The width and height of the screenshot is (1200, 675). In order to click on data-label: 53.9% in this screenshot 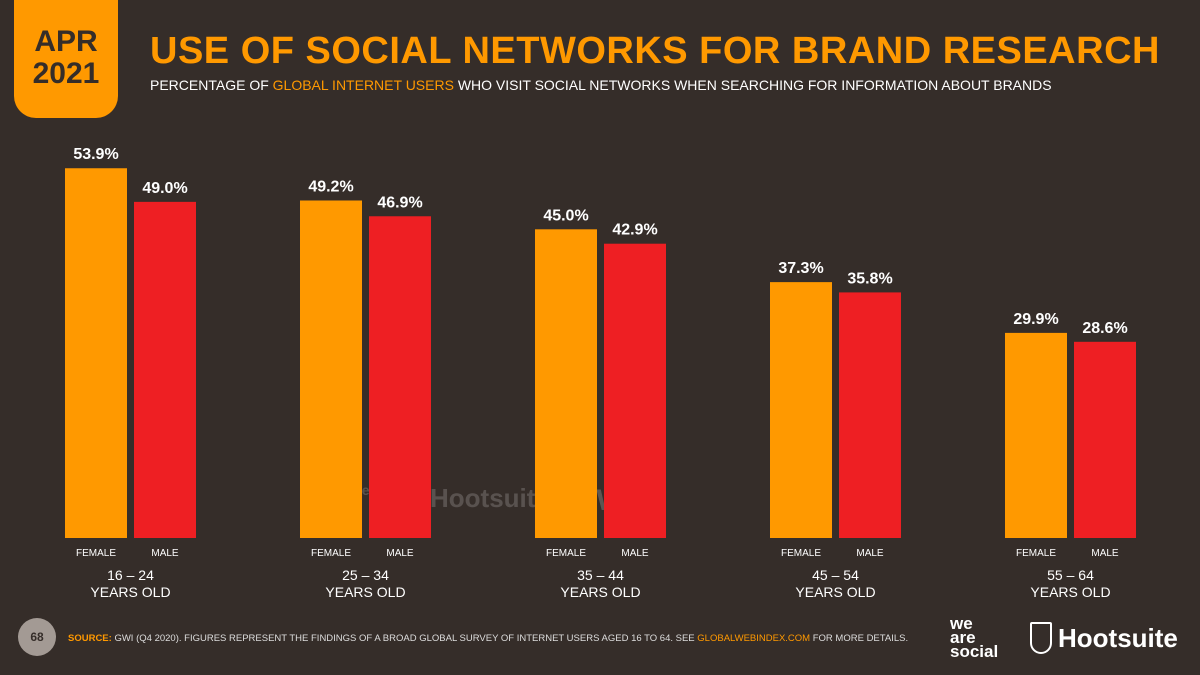, I will do `click(95, 154)`.